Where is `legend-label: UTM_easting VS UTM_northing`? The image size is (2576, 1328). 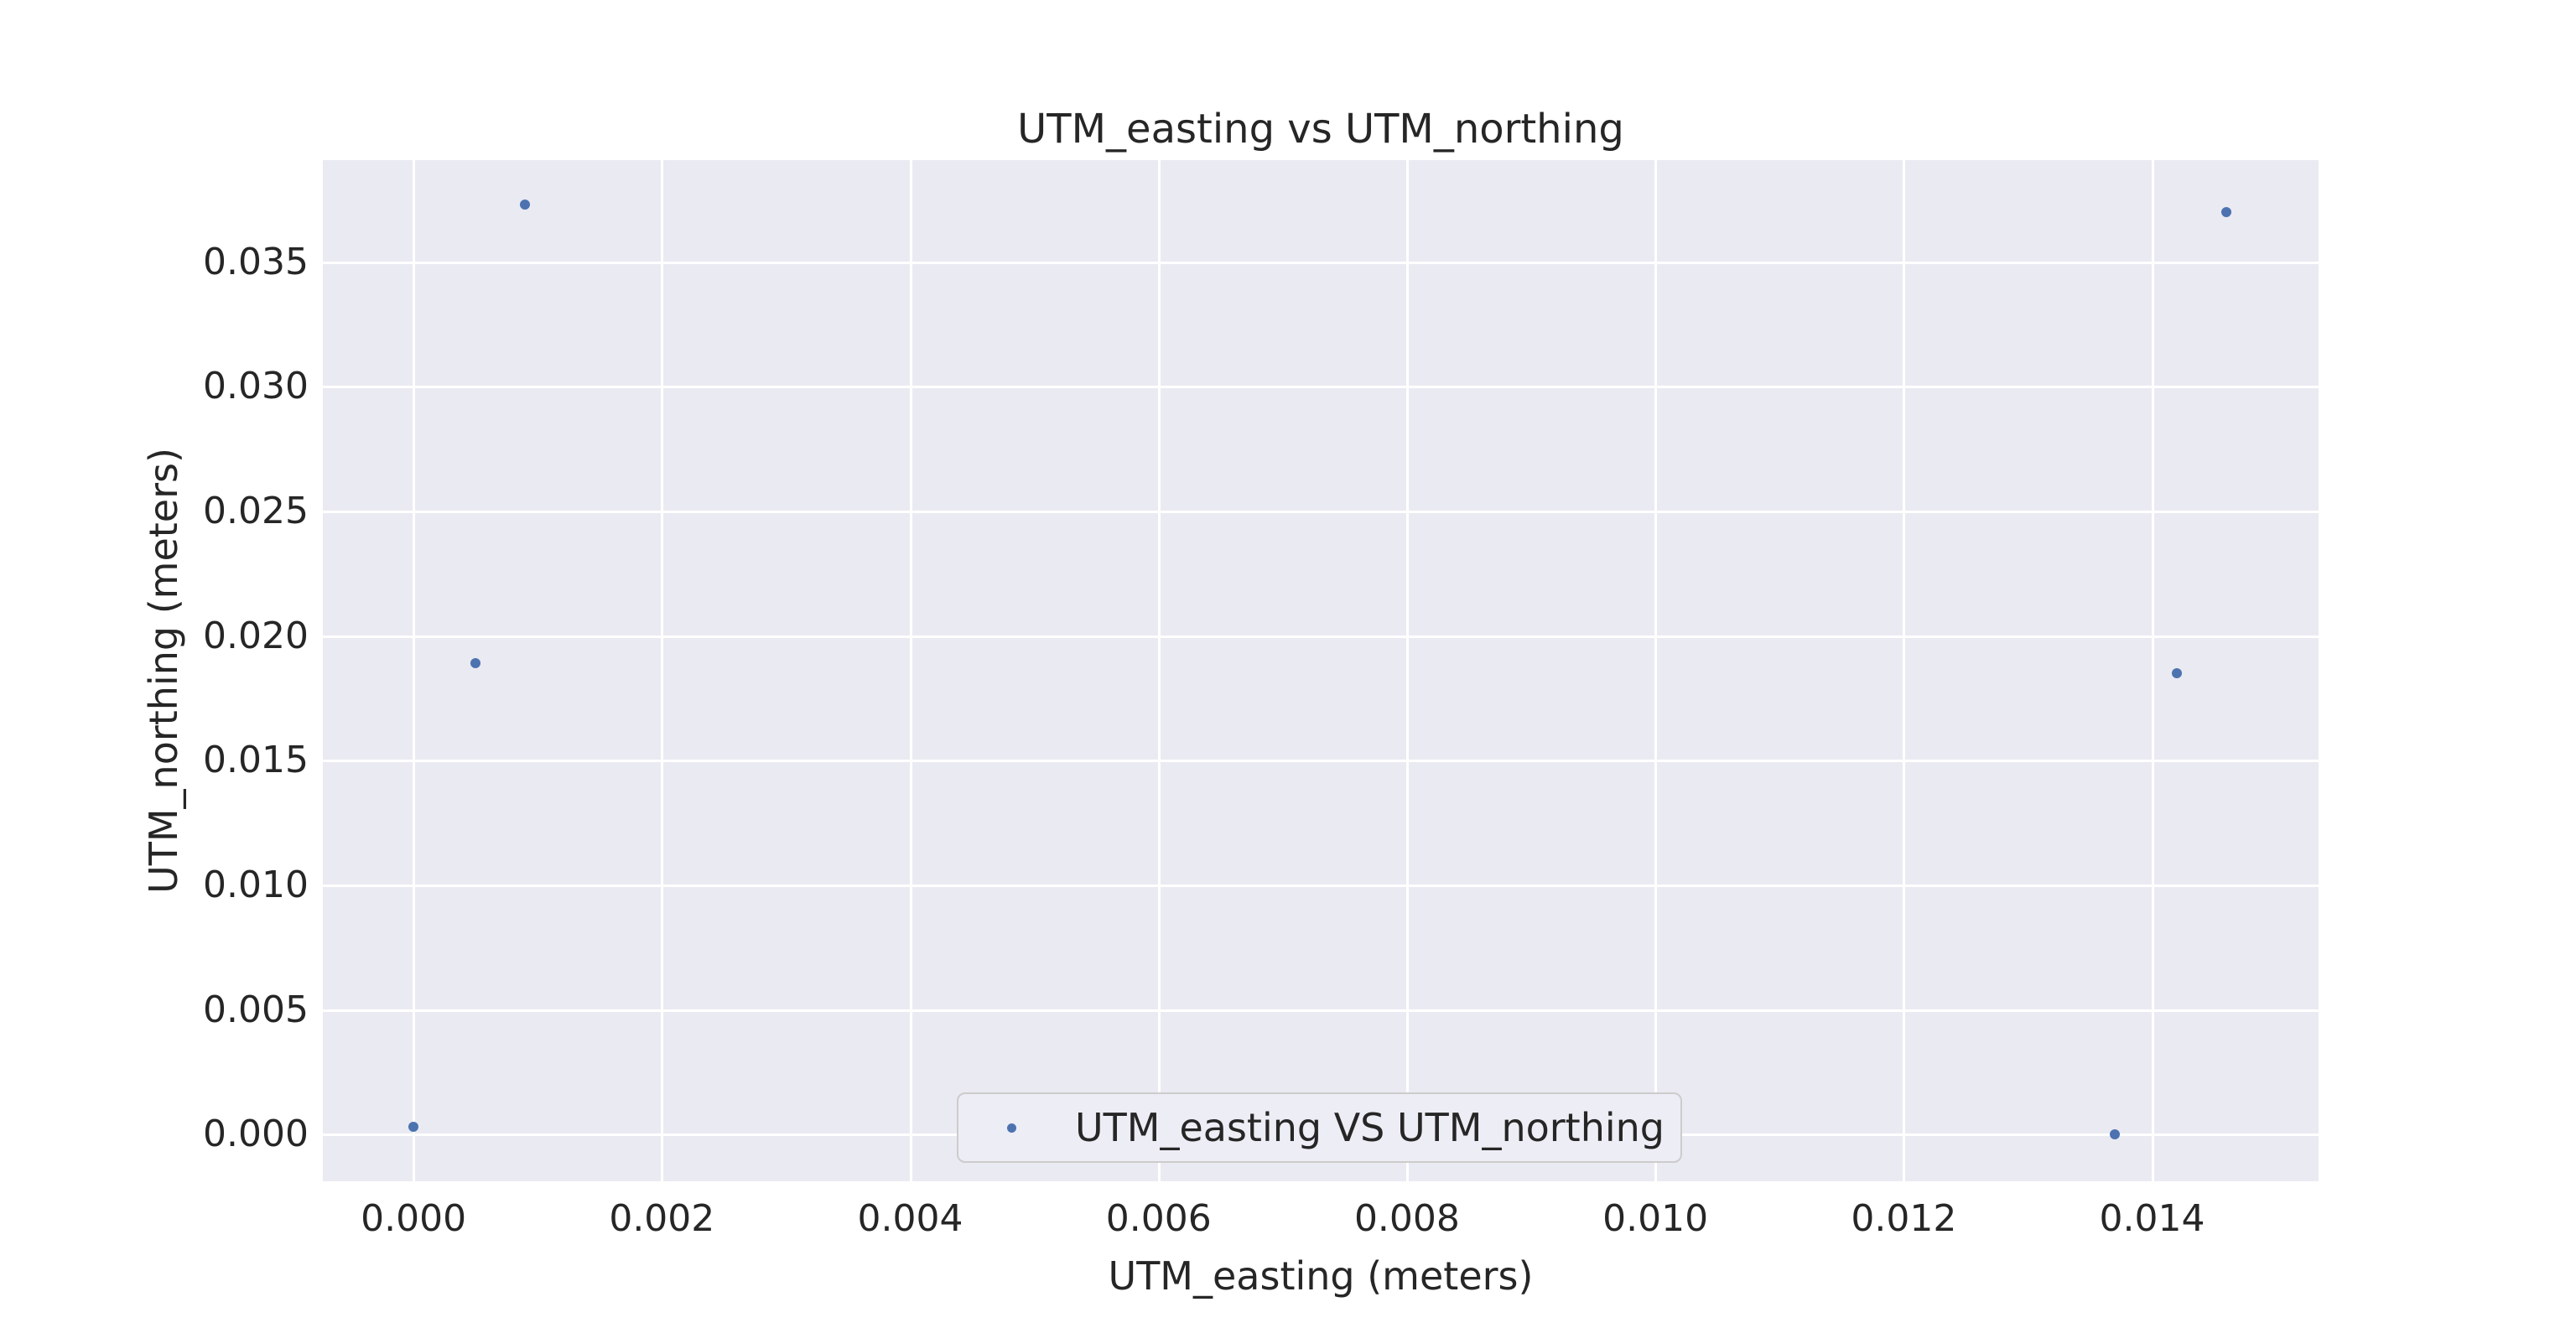
legend-label: UTM_easting VS UTM_northing is located at coordinates (1370, 1127).